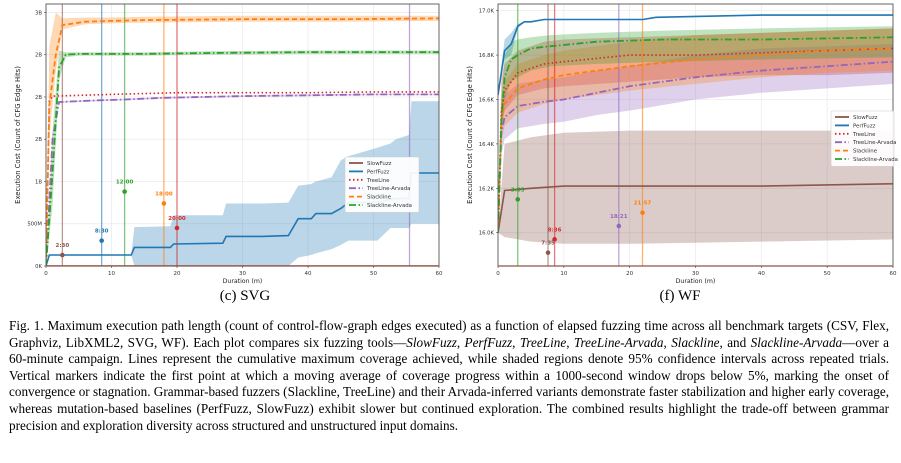 This screenshot has height=463, width=901. Describe the element at coordinates (618, 342) in the screenshot. I see `caption-tool-name: TreeLine-Arvada` at that location.